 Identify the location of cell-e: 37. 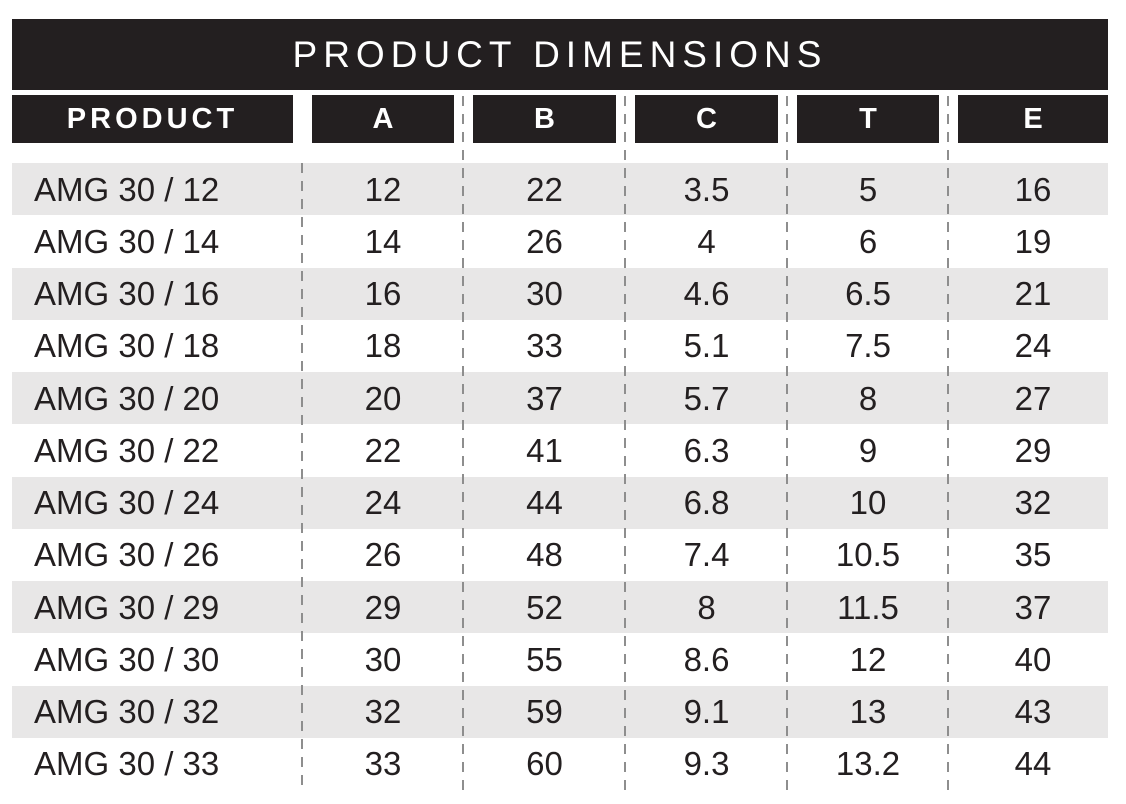
(1033, 607).